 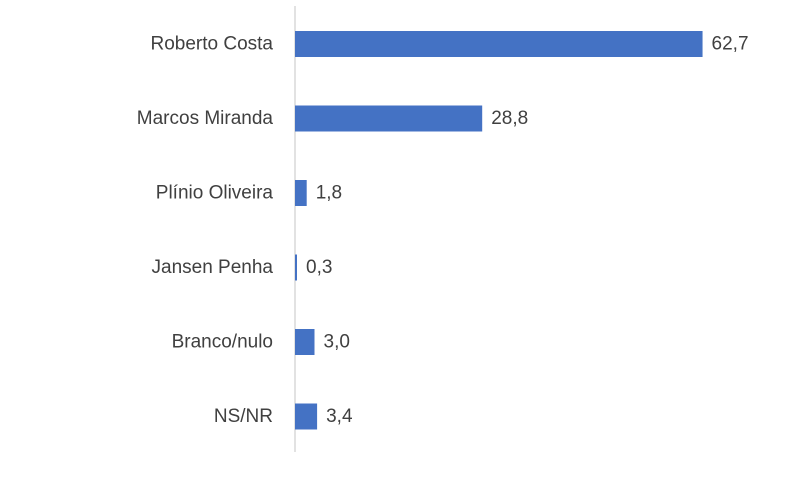 I want to click on value-label-5: 3,4, so click(x=339, y=416).